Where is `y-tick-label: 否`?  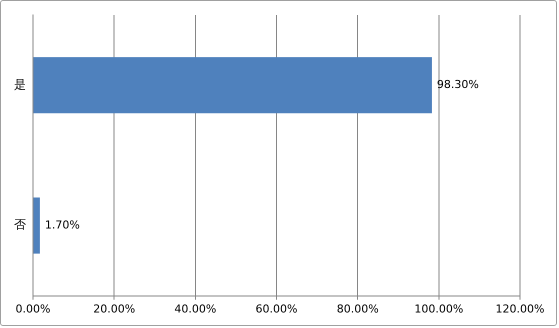
y-tick-label: 否 is located at coordinates (20, 225).